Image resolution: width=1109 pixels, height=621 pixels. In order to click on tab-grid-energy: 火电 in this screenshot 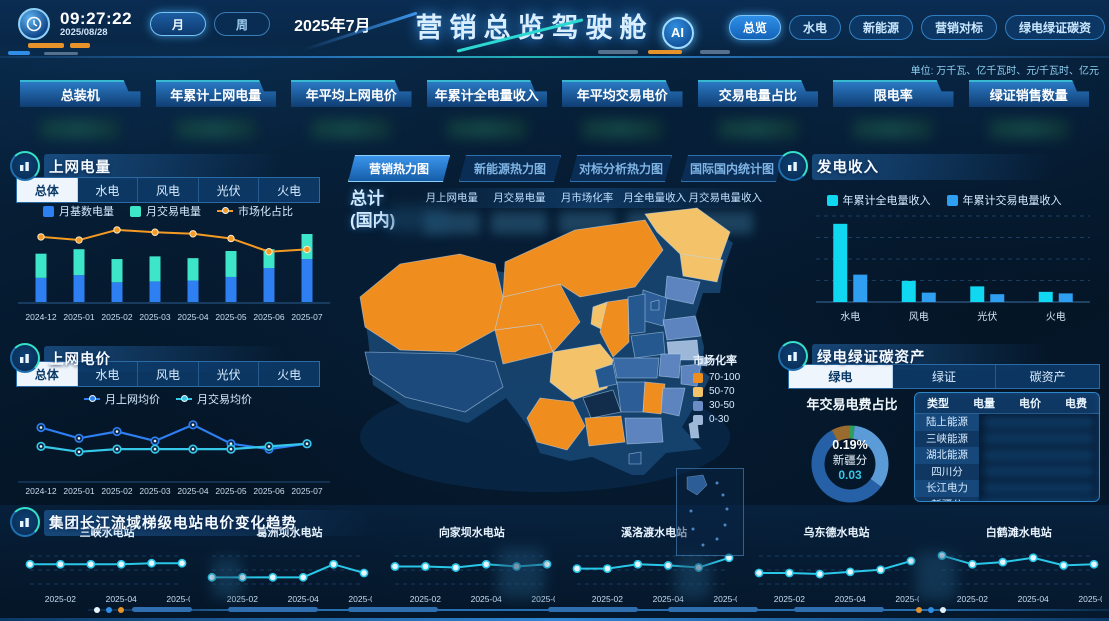, I will do `click(289, 190)`.